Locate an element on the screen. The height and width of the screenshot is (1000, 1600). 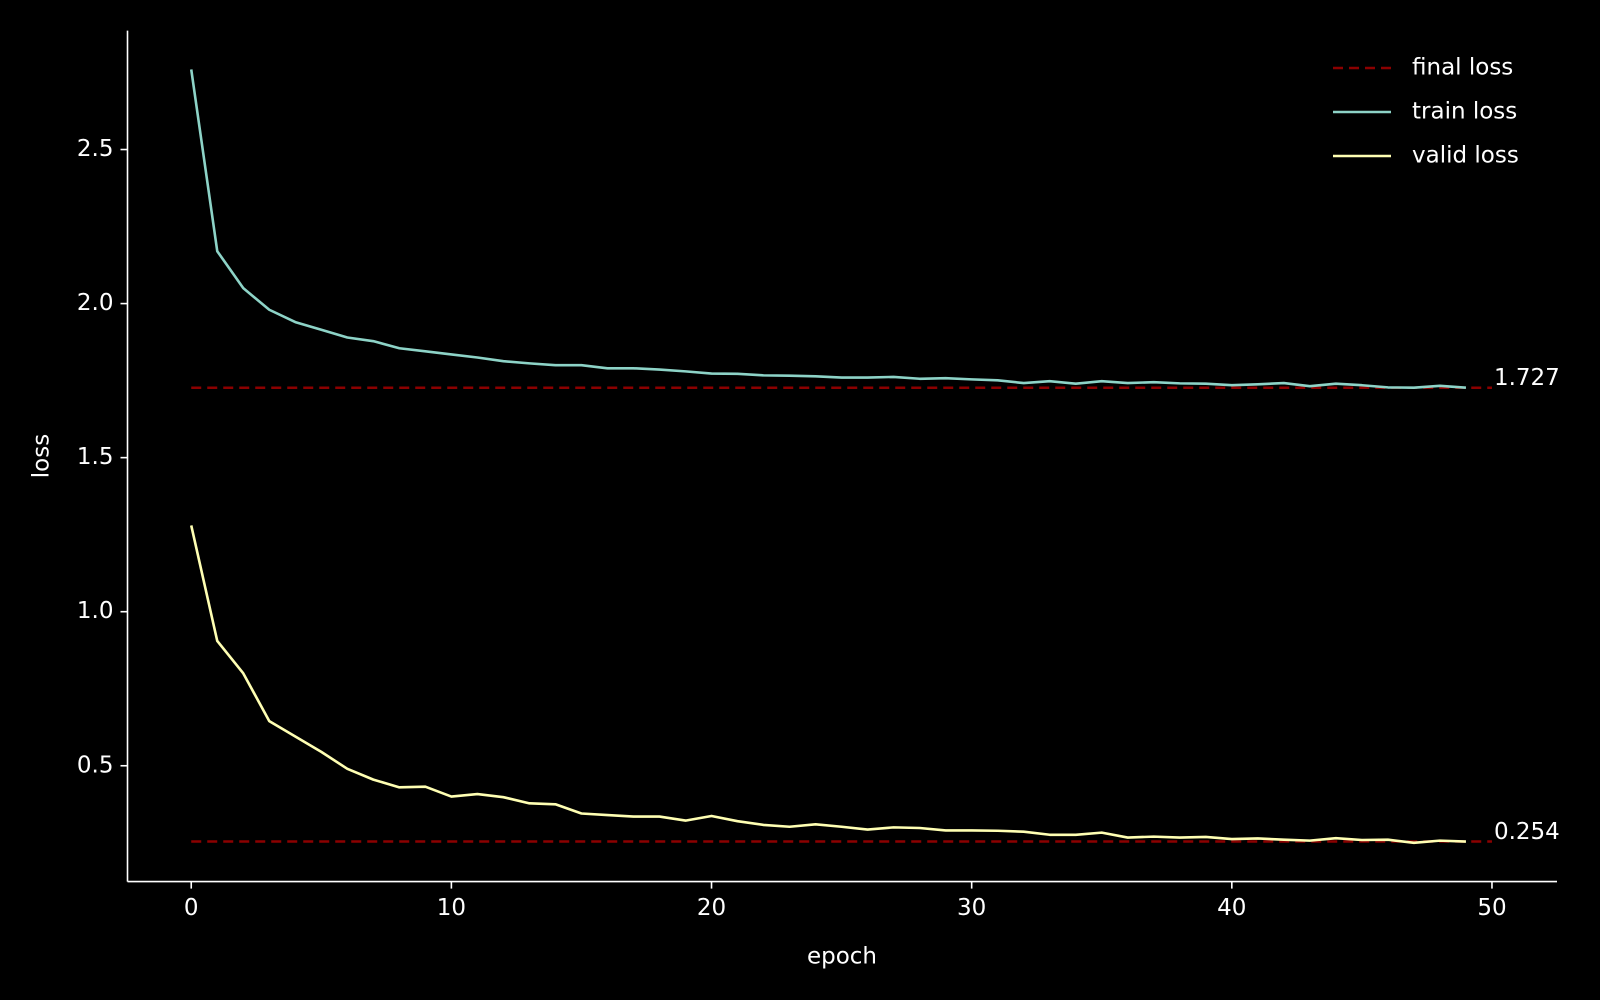
legend-label: train loss is located at coordinates (1464, 112).